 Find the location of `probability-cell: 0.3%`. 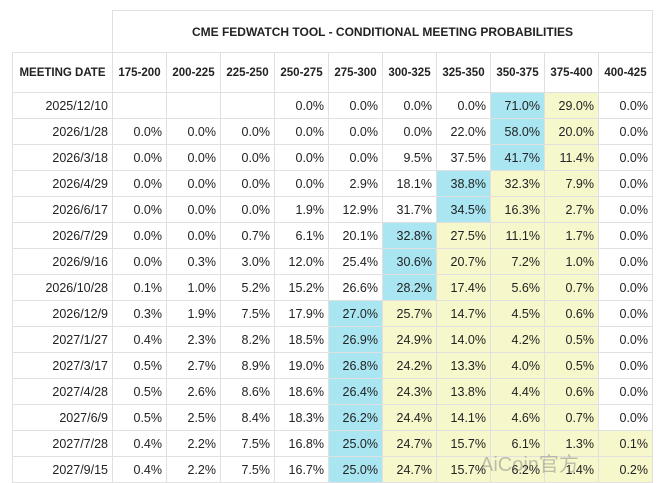

probability-cell: 0.3% is located at coordinates (139, 313).